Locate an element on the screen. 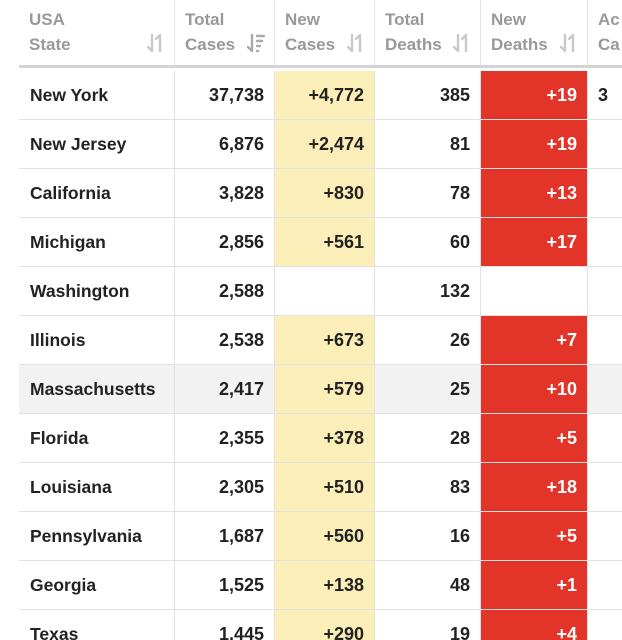  header-label-line2: State is located at coordinates (50, 44).